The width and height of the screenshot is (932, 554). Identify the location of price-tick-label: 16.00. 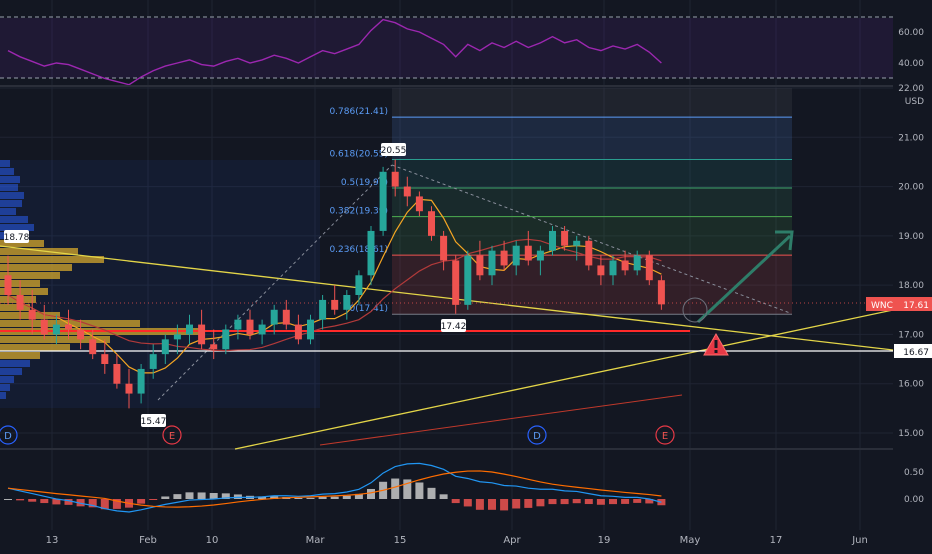
(911, 385).